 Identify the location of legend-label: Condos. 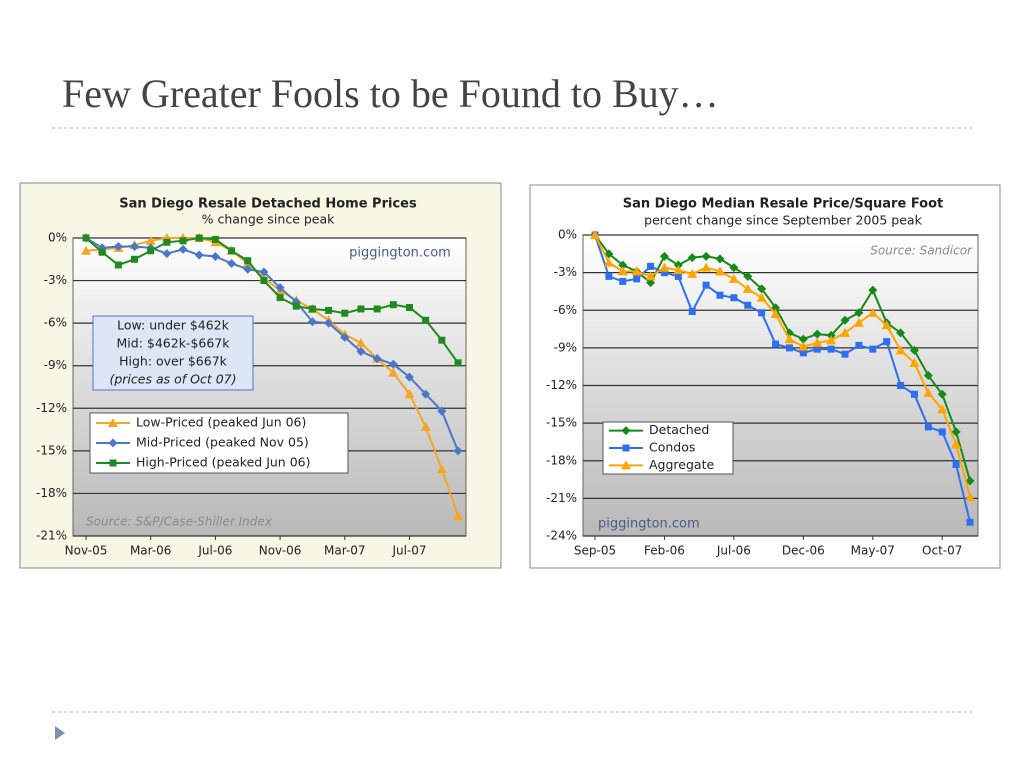
(672, 447).